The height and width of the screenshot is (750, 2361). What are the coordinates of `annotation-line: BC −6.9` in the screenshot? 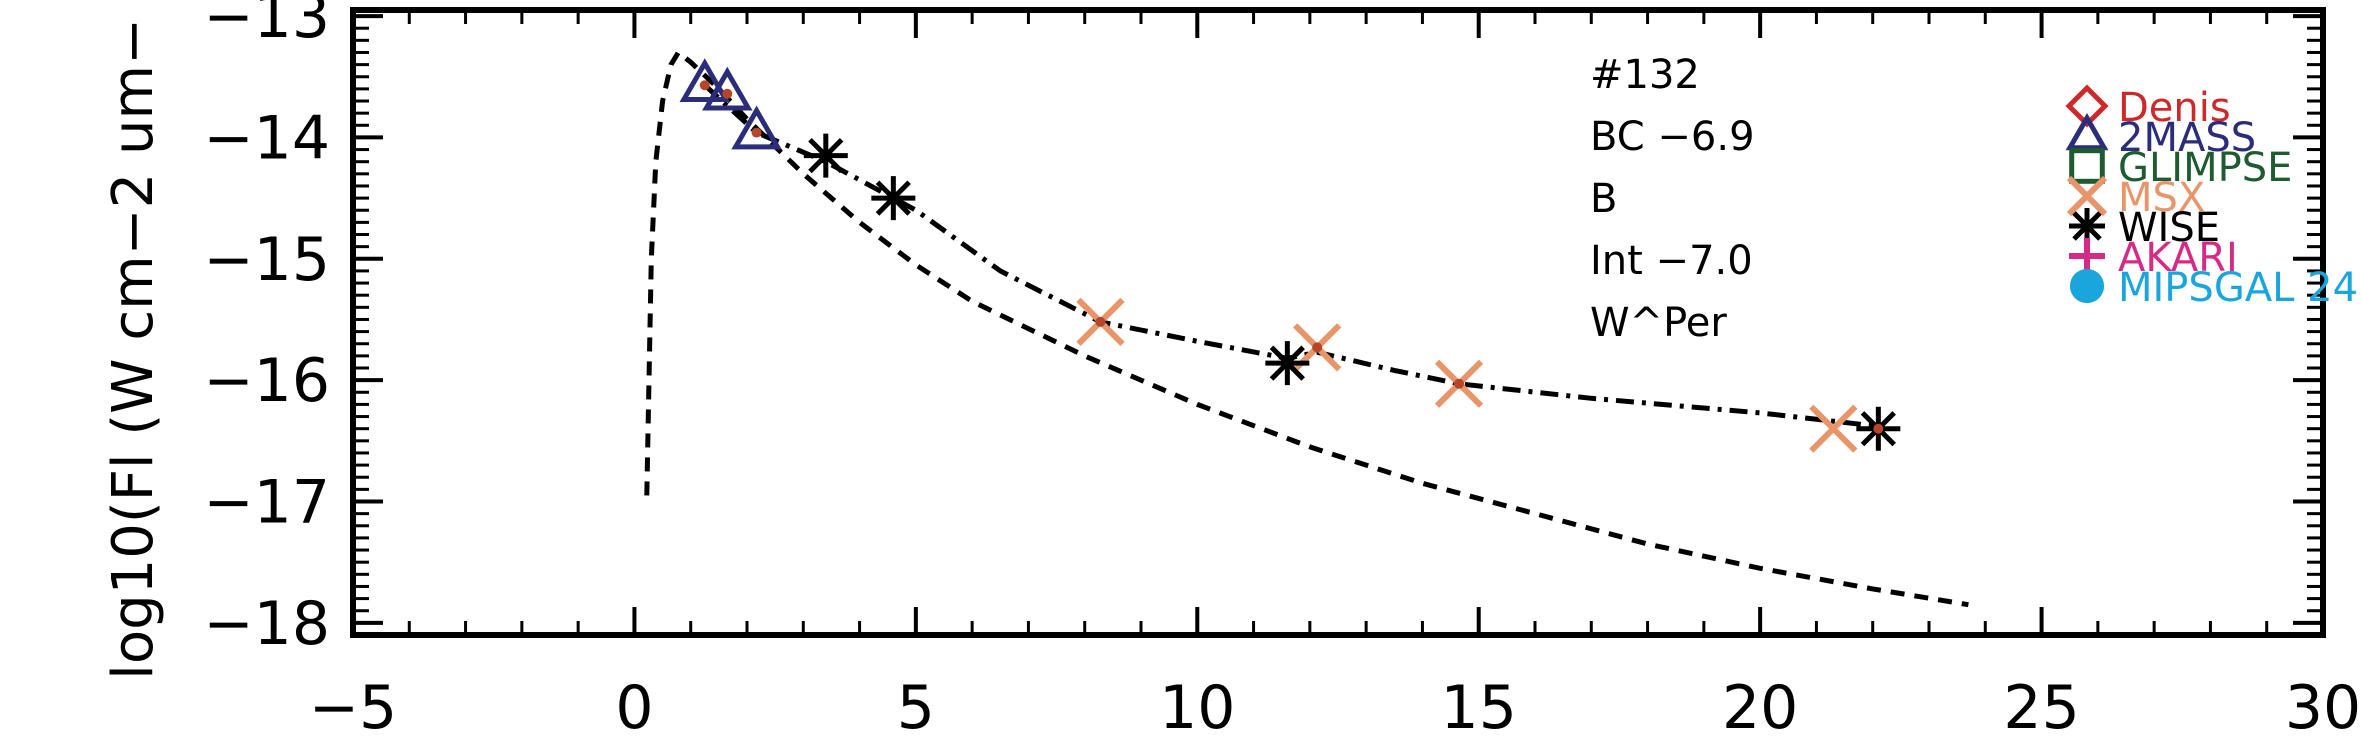 It's located at (1672, 137).